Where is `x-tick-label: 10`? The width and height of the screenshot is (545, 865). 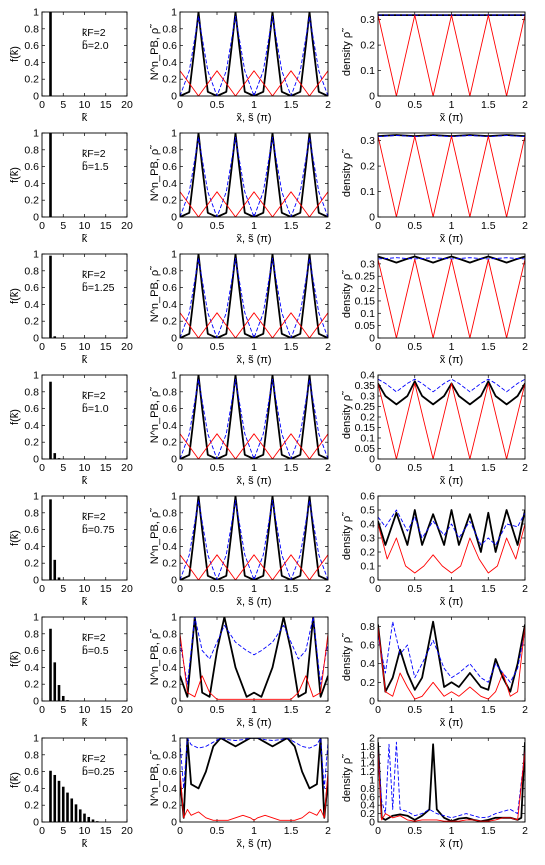
x-tick-label: 10 is located at coordinates (85, 105).